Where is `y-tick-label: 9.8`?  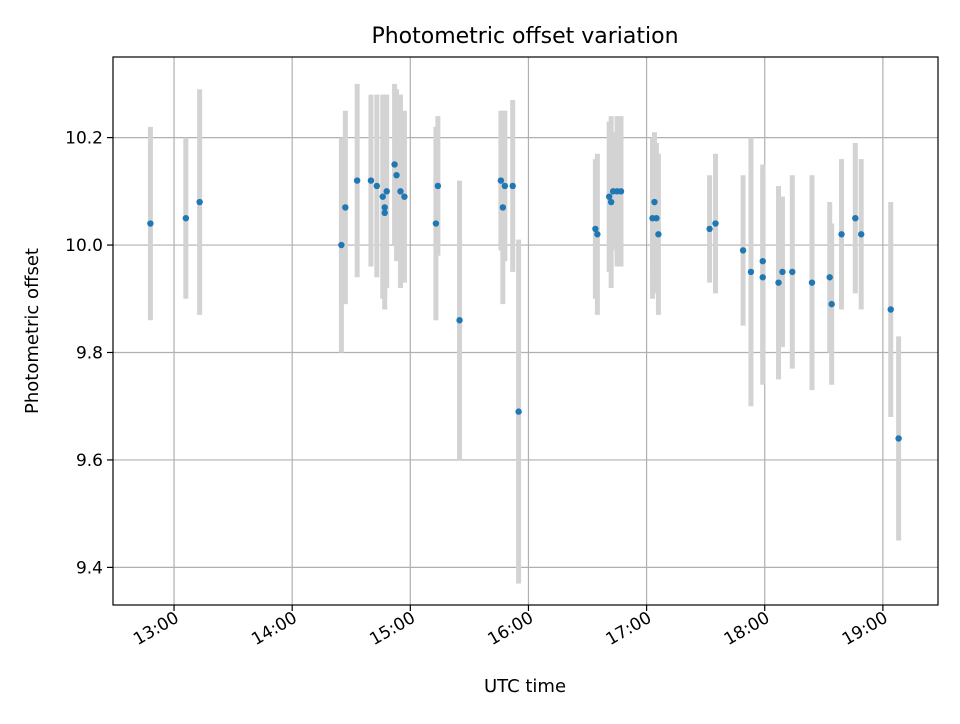 y-tick-label: 9.8 is located at coordinates (89, 353).